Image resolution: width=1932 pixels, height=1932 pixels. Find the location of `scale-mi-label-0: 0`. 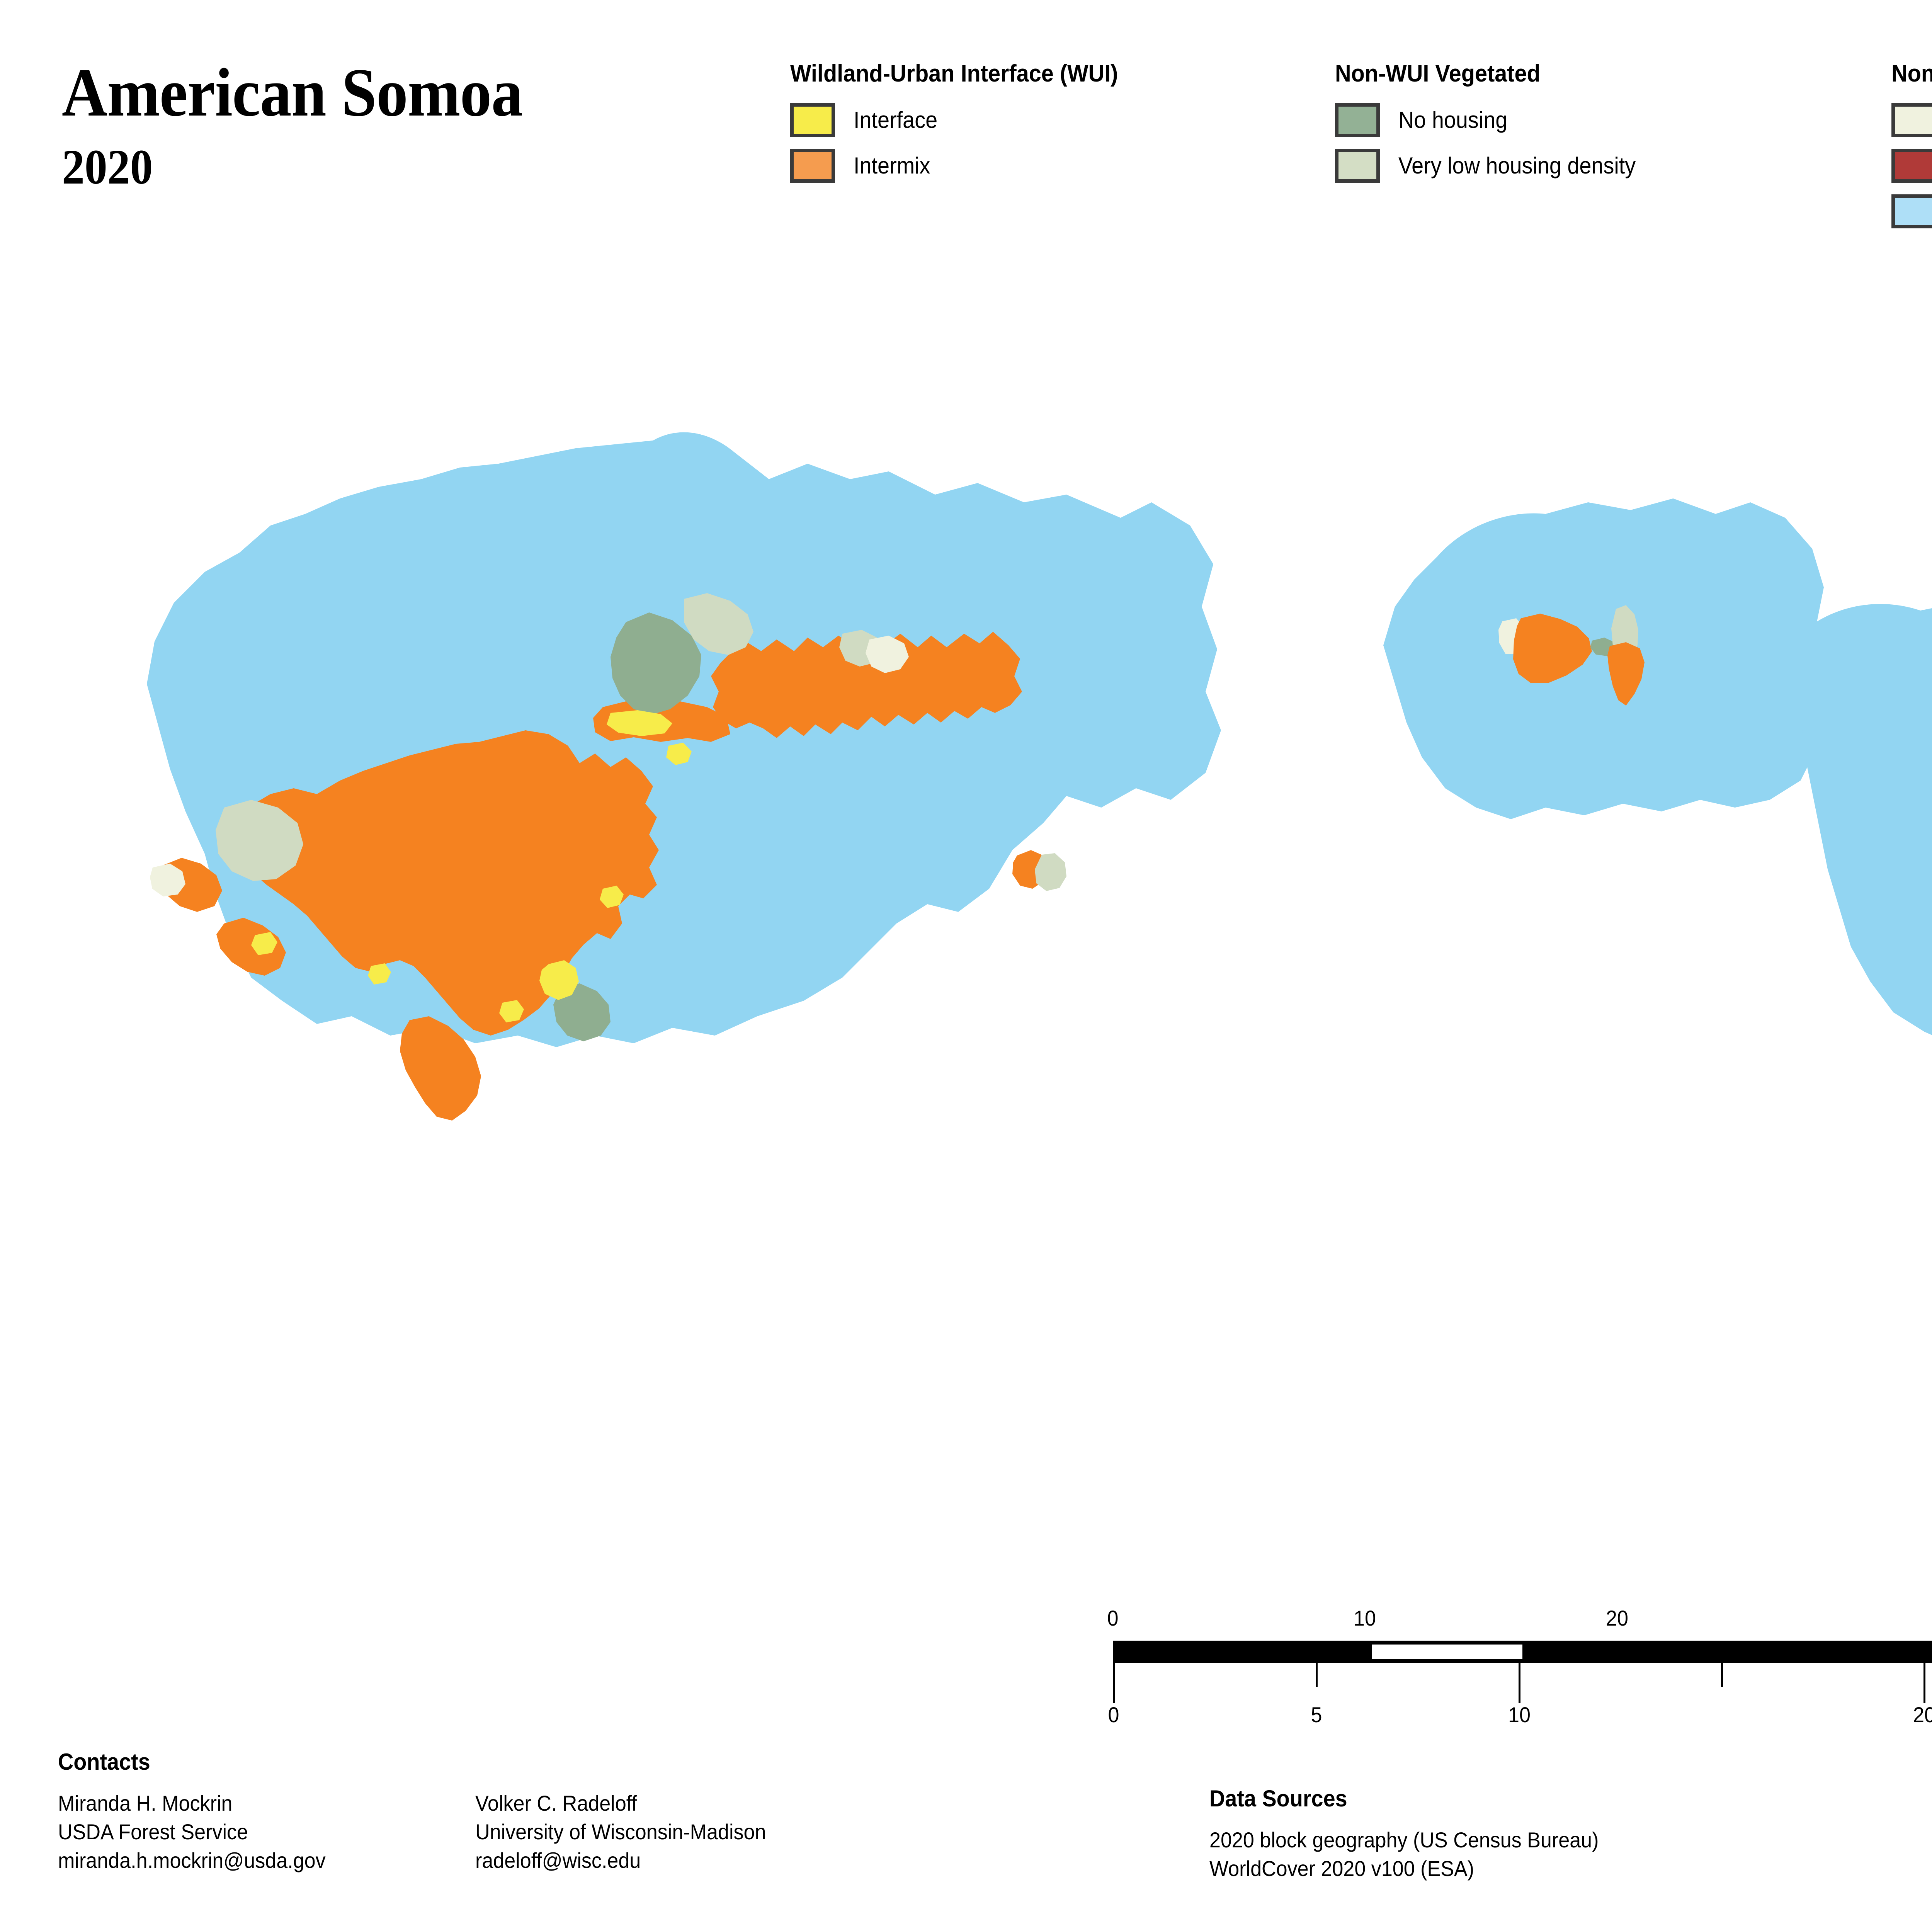

scale-mi-label-0: 0 is located at coordinates (1113, 1714).